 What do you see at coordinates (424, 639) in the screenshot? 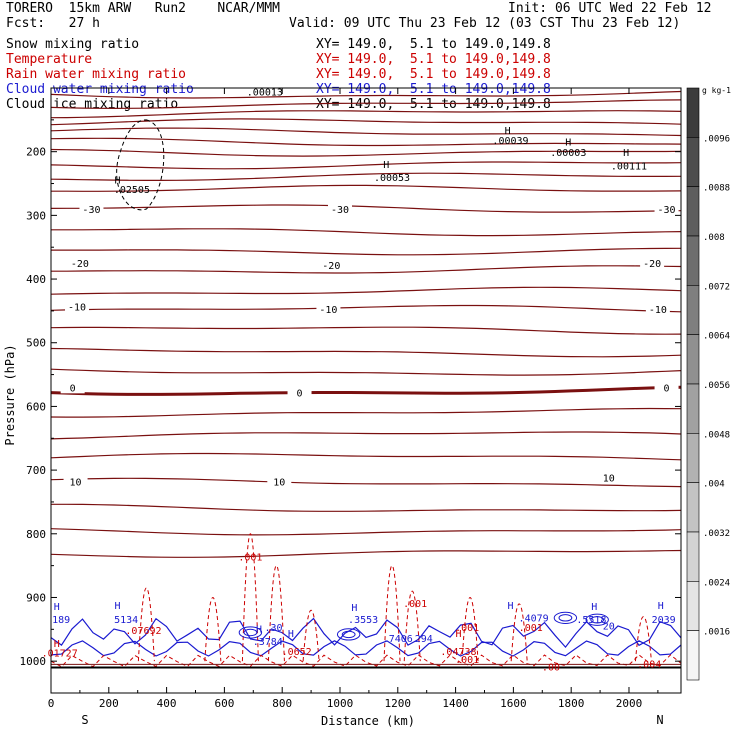
I see `maximum-value-label: 294` at bounding box center [424, 639].